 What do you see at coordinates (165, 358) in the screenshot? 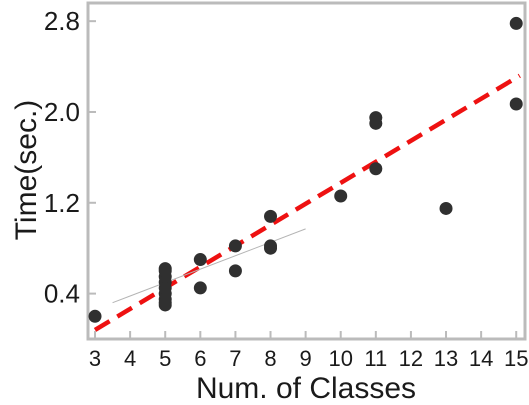
I see `x-tick-label: 5` at bounding box center [165, 358].